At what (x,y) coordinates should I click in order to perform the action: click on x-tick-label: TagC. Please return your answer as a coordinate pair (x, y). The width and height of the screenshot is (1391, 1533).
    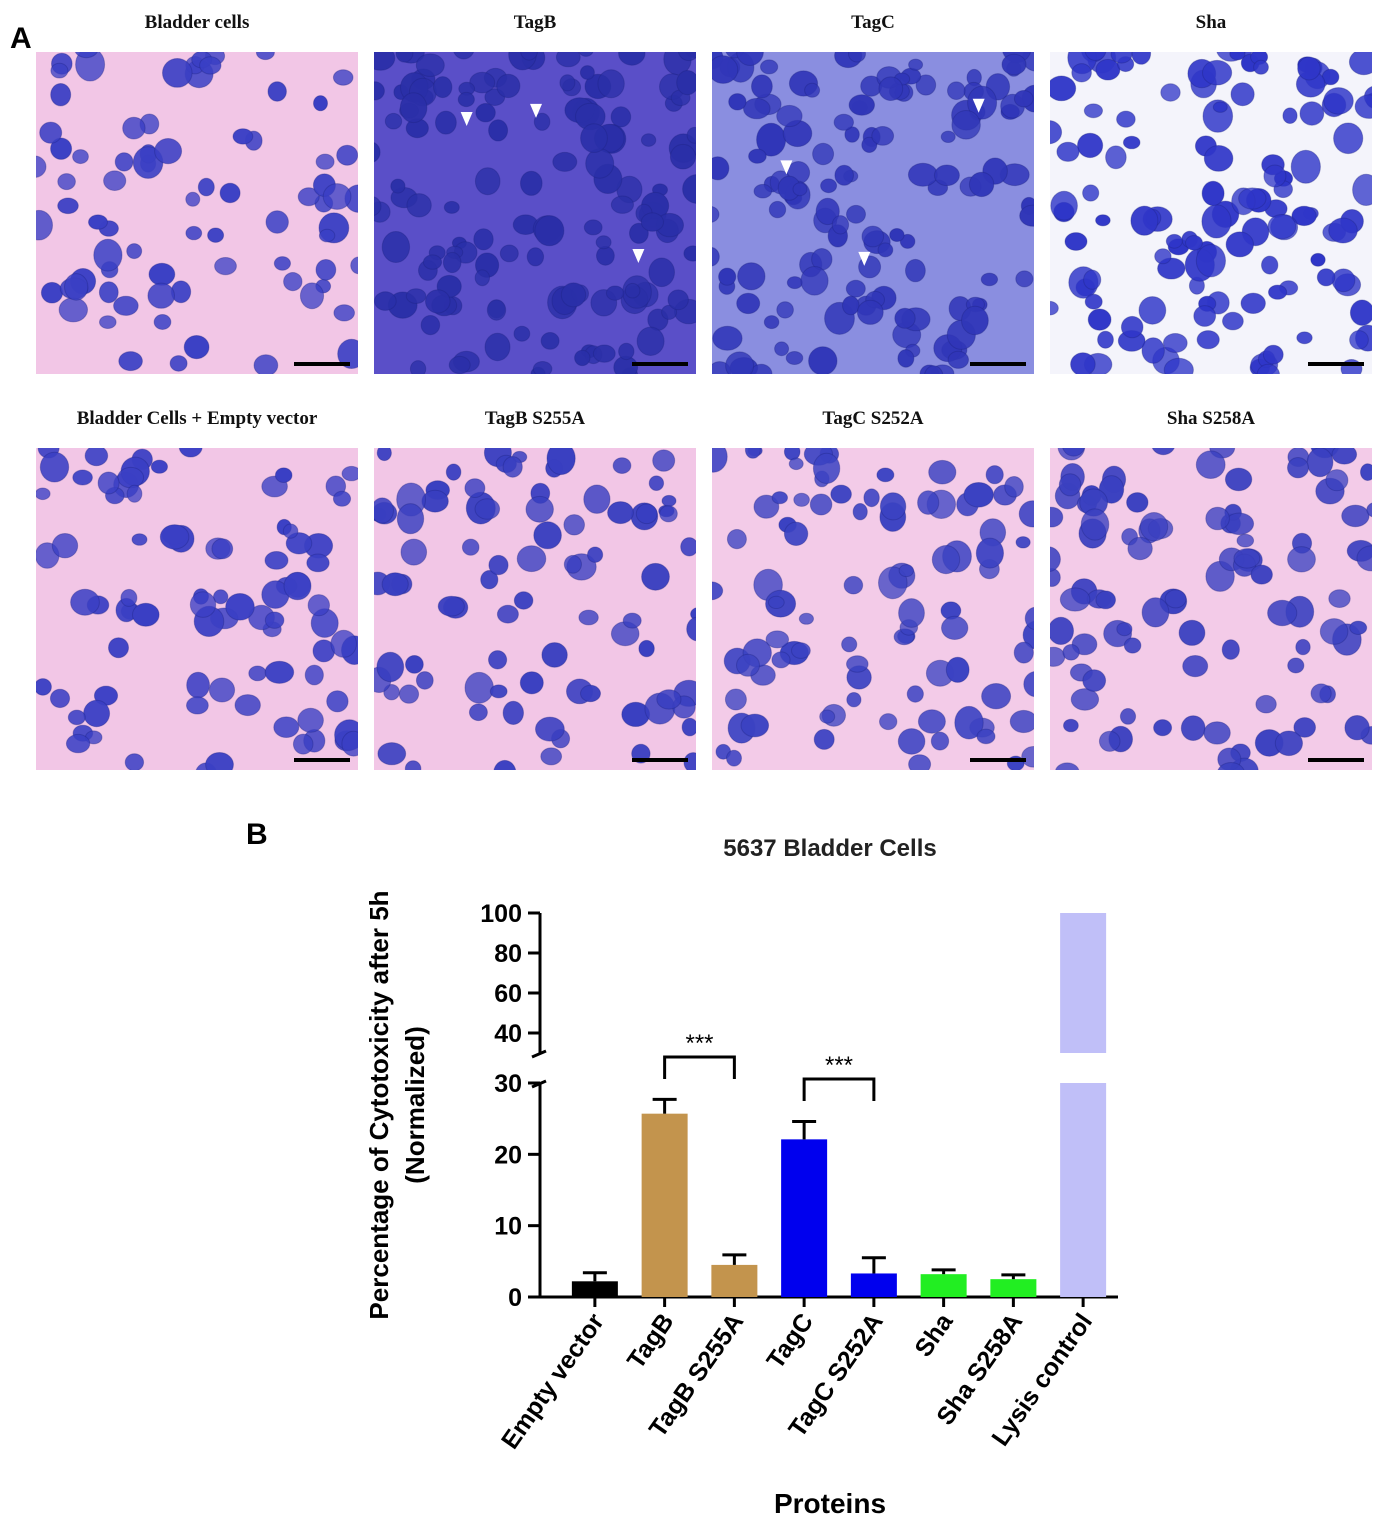
    Looking at the image, I should click on (790, 1341).